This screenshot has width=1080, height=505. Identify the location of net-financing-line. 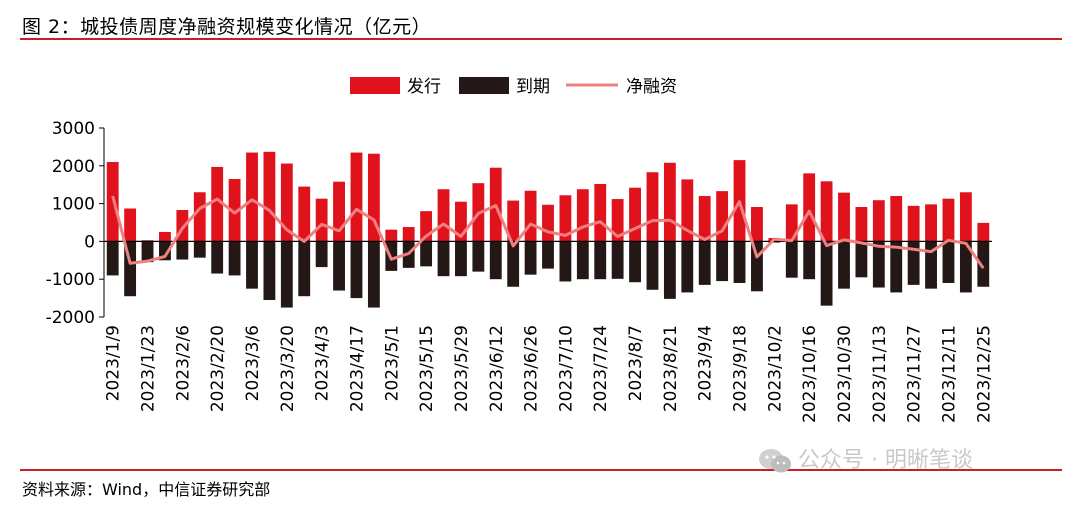
(548, 232).